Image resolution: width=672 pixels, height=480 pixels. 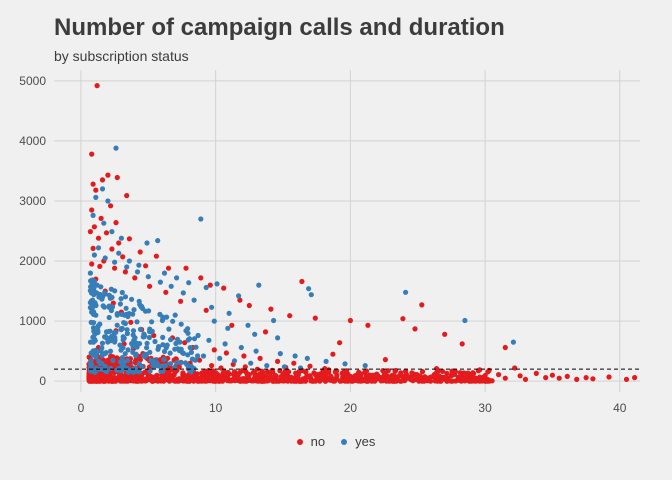 What do you see at coordinates (310, 441) in the screenshot?
I see `legend-item-no: no` at bounding box center [310, 441].